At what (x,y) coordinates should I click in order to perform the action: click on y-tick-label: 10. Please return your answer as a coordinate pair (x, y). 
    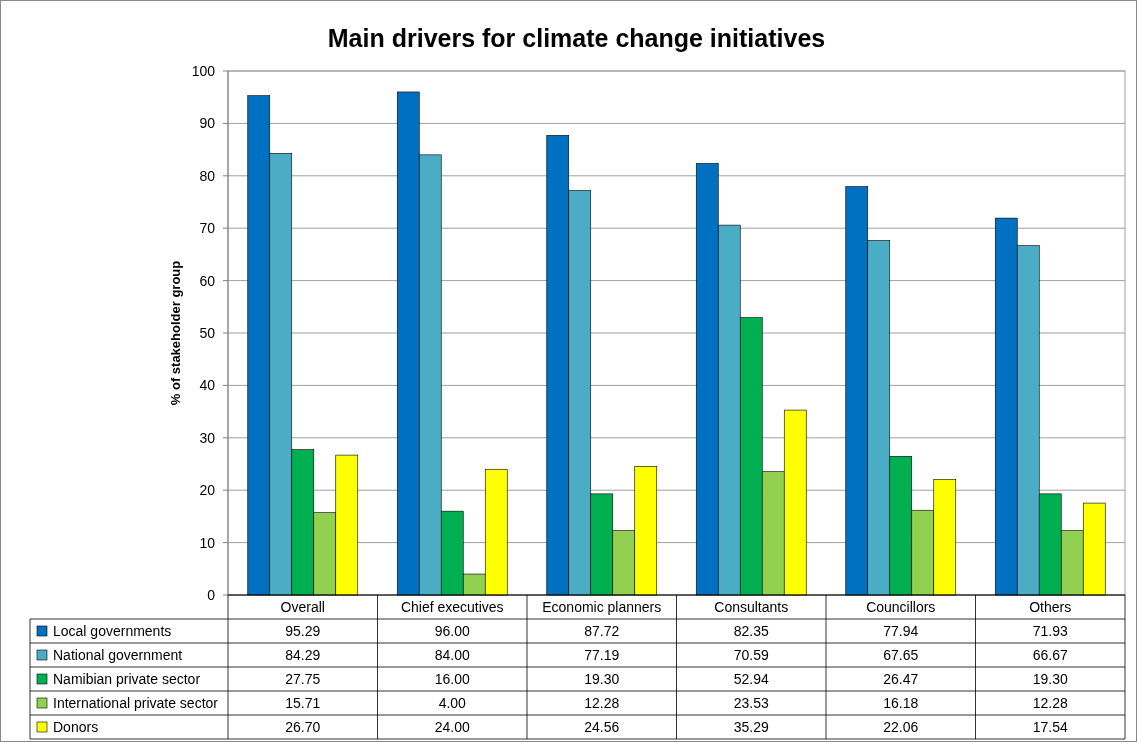
    Looking at the image, I should click on (207, 542).